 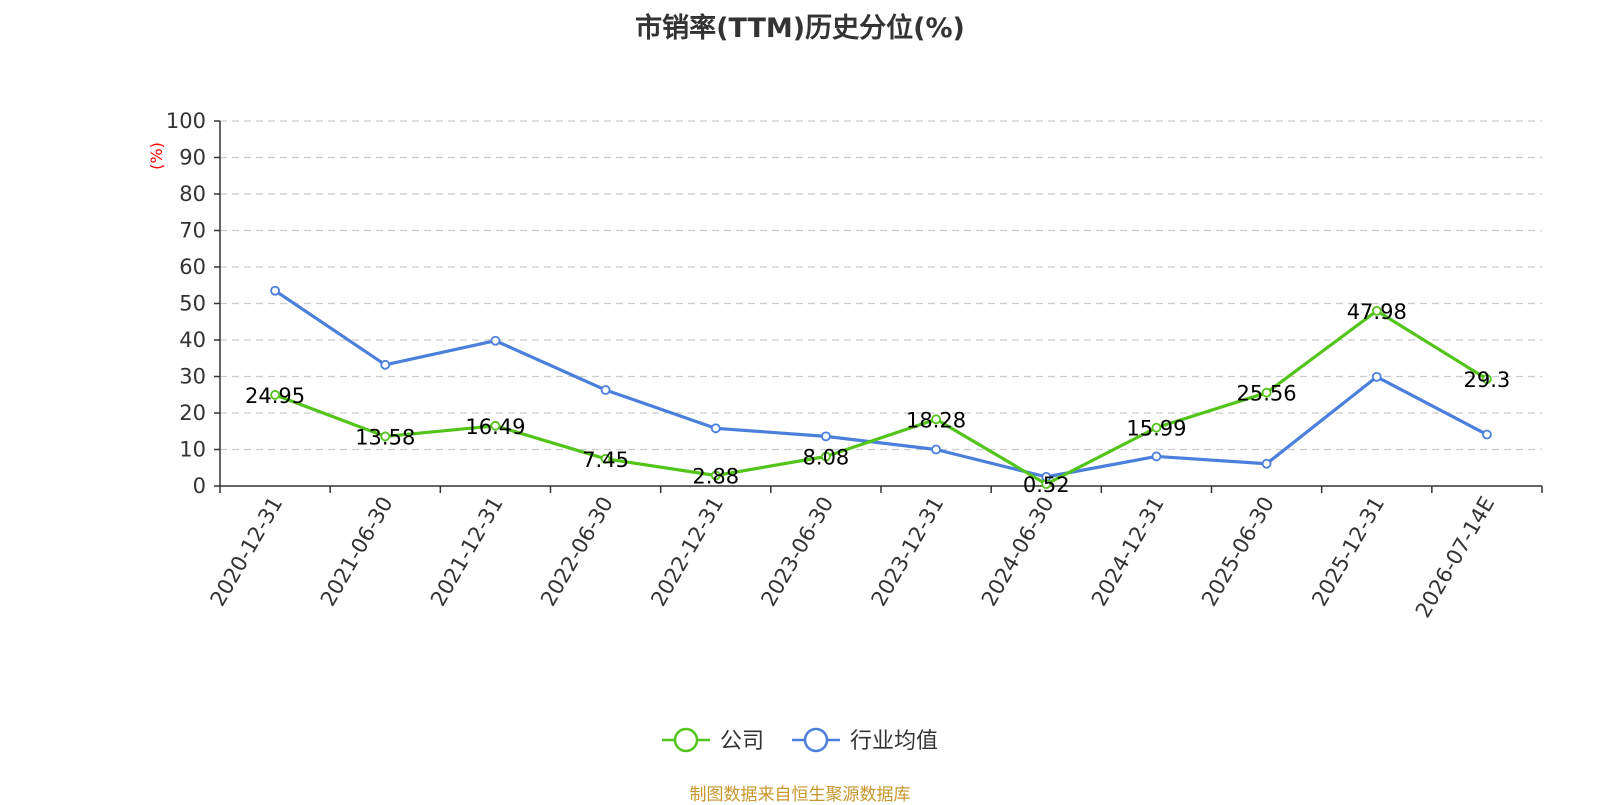 What do you see at coordinates (186, 121) in the screenshot?
I see `y-tick-label: 100` at bounding box center [186, 121].